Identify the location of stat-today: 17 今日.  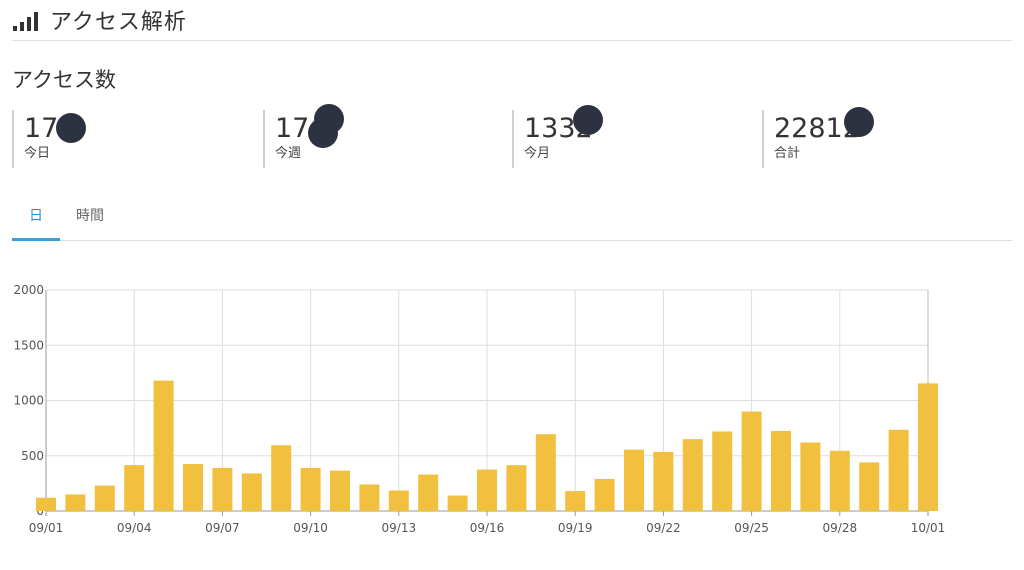
(35, 139).